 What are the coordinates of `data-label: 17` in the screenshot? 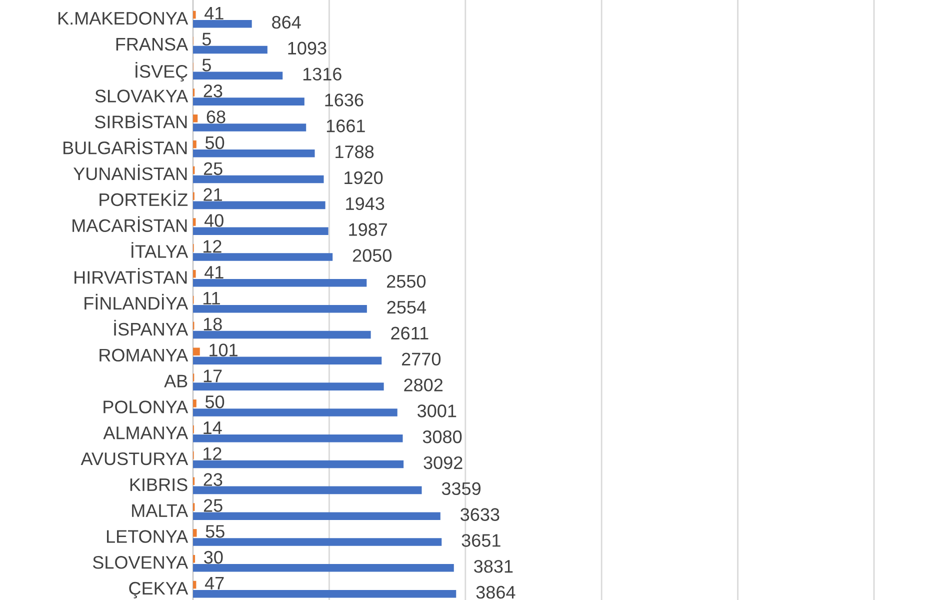 It's located at (213, 376).